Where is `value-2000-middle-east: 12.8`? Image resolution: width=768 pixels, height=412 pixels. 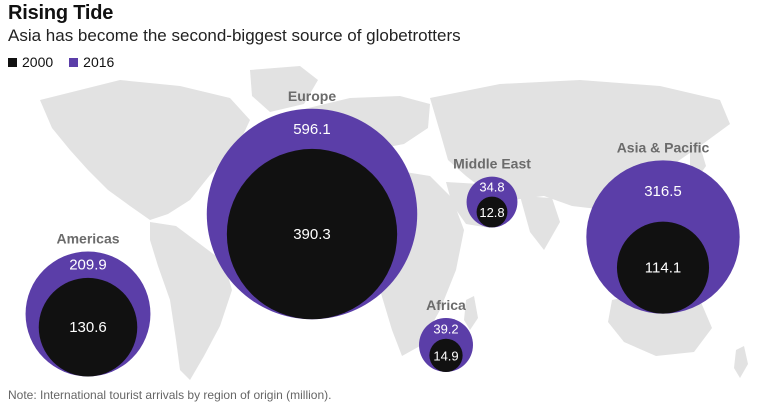 value-2000-middle-east: 12.8 is located at coordinates (491, 212).